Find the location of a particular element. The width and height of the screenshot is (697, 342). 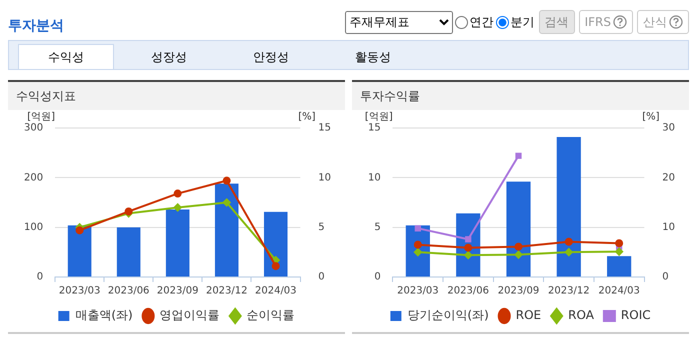

legend-label: 순이익률 is located at coordinates (270, 315).